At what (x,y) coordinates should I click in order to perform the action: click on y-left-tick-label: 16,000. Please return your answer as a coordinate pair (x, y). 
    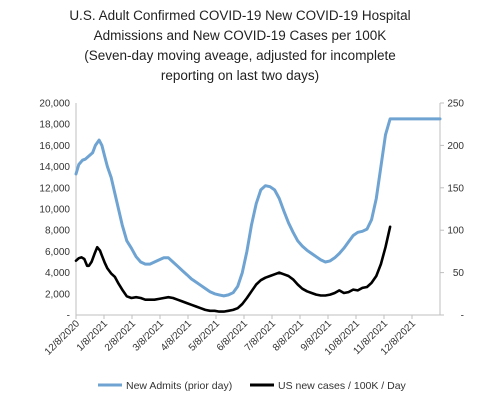
    Looking at the image, I should click on (54, 146).